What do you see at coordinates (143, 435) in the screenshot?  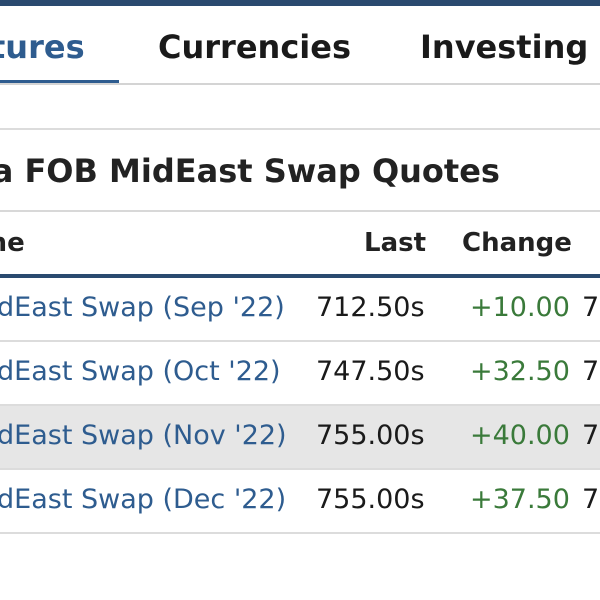 I see `contract-name-link: lidEast Swap (Nov '22)` at bounding box center [143, 435].